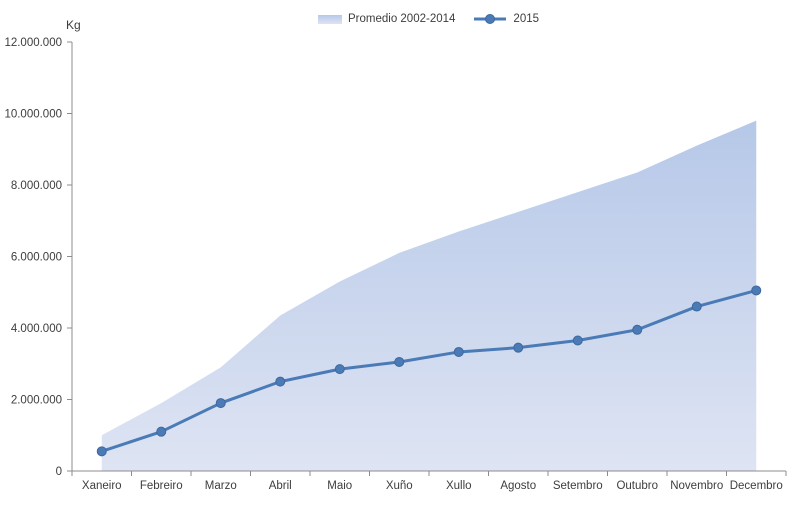 This screenshot has width=800, height=505. What do you see at coordinates (59, 472) in the screenshot?
I see `y-tick-label: 0` at bounding box center [59, 472].